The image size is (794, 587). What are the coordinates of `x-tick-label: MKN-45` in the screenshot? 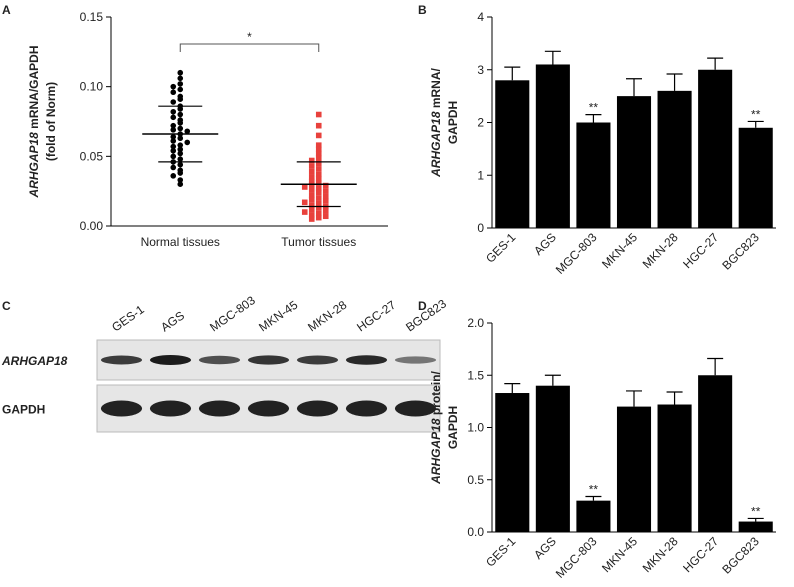 It's located at (619, 554).